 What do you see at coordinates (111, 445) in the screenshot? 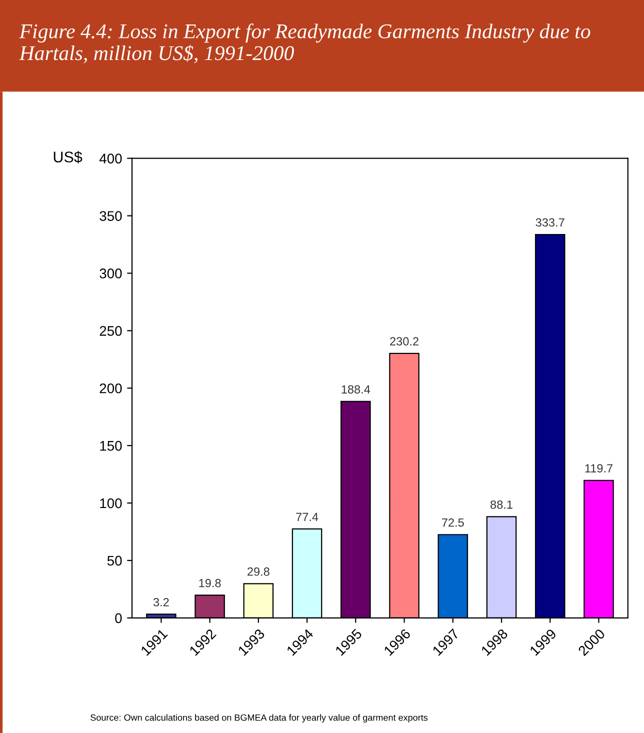
I see `y-tick-label: 150` at bounding box center [111, 445].